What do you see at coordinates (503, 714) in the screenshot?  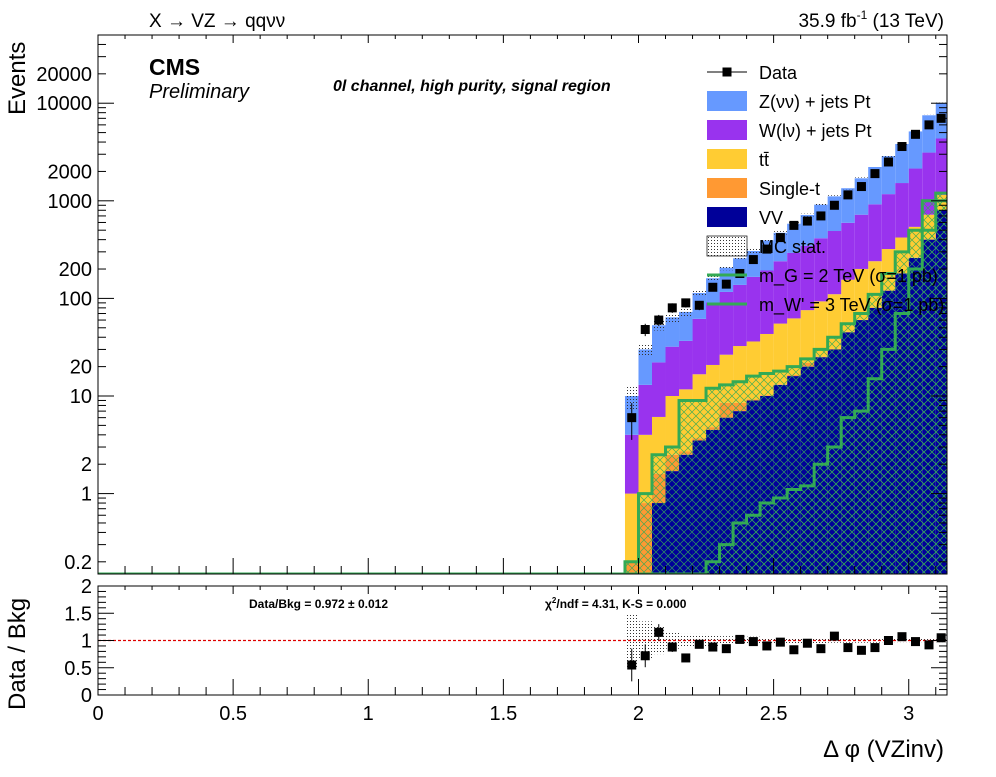 I see `x-tick-label: 1.5` at bounding box center [503, 714].